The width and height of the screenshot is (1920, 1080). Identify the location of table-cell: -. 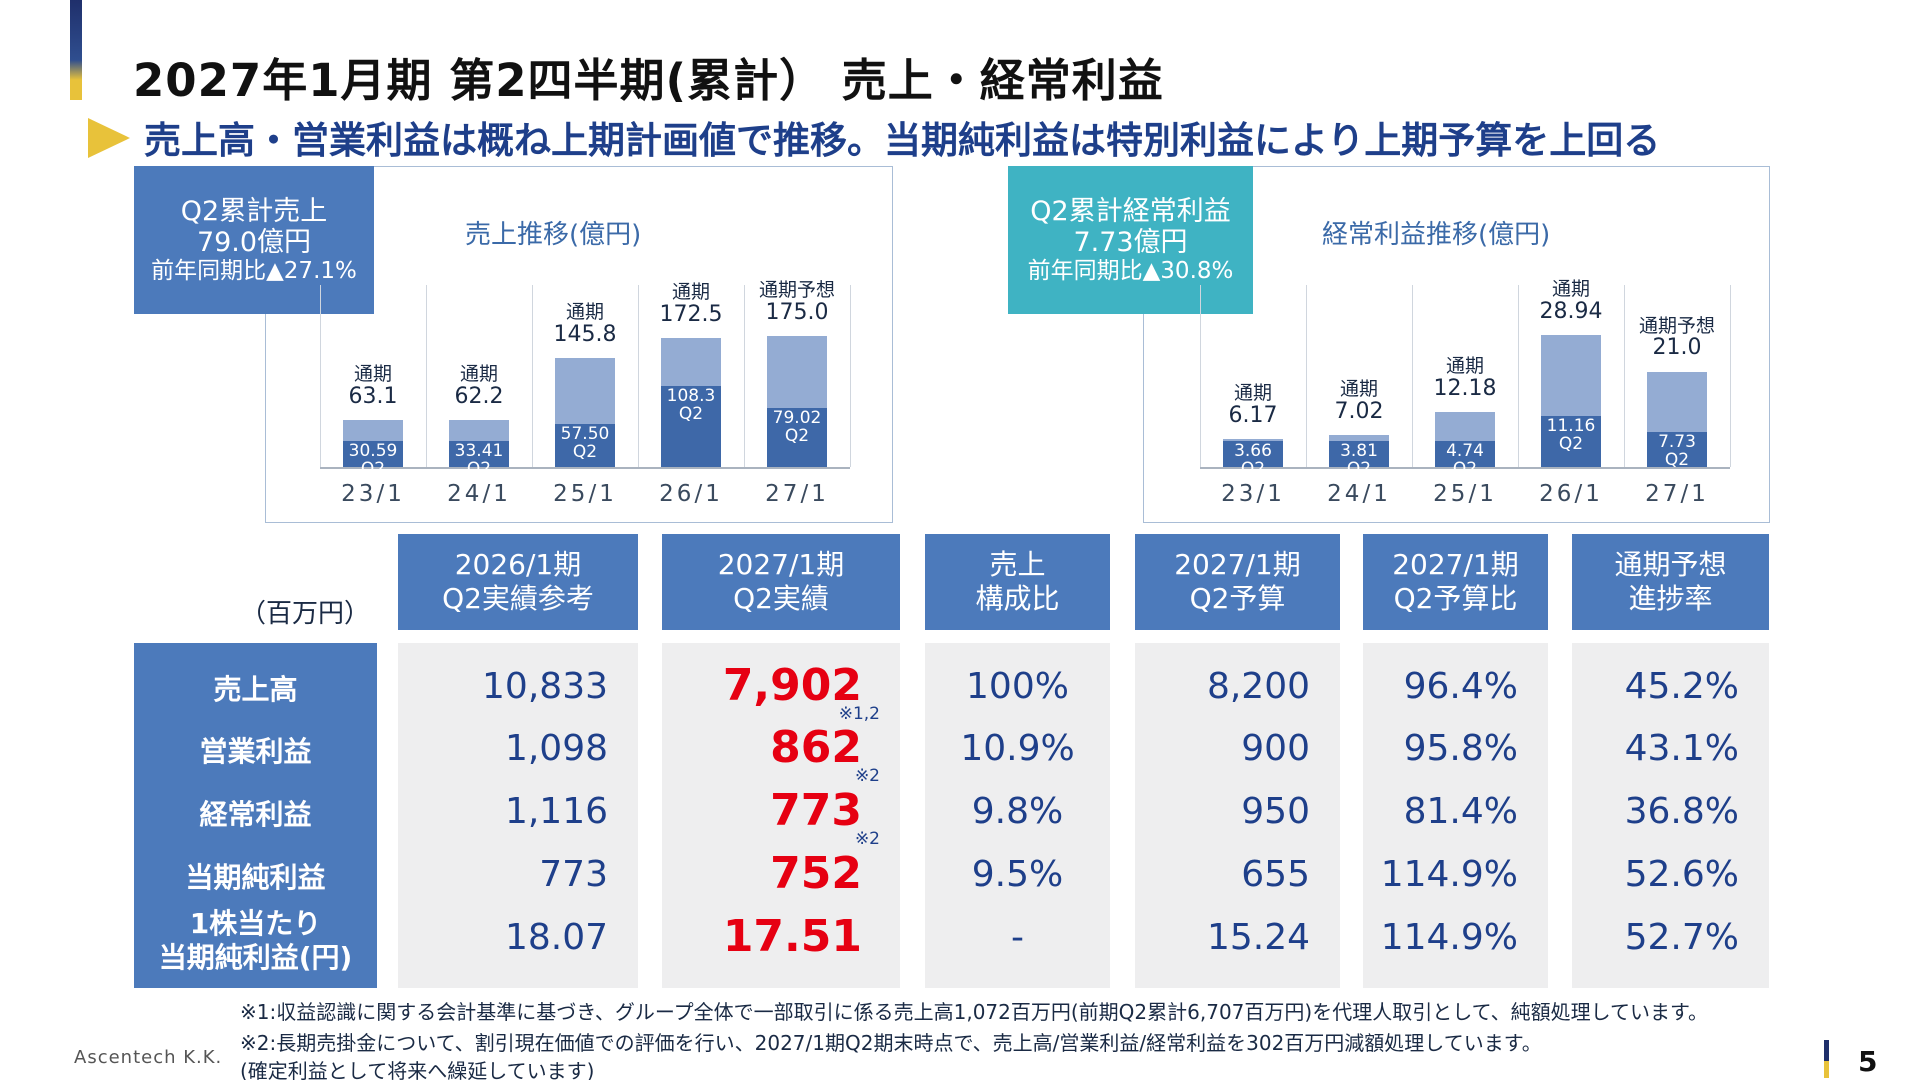
(1017, 937).